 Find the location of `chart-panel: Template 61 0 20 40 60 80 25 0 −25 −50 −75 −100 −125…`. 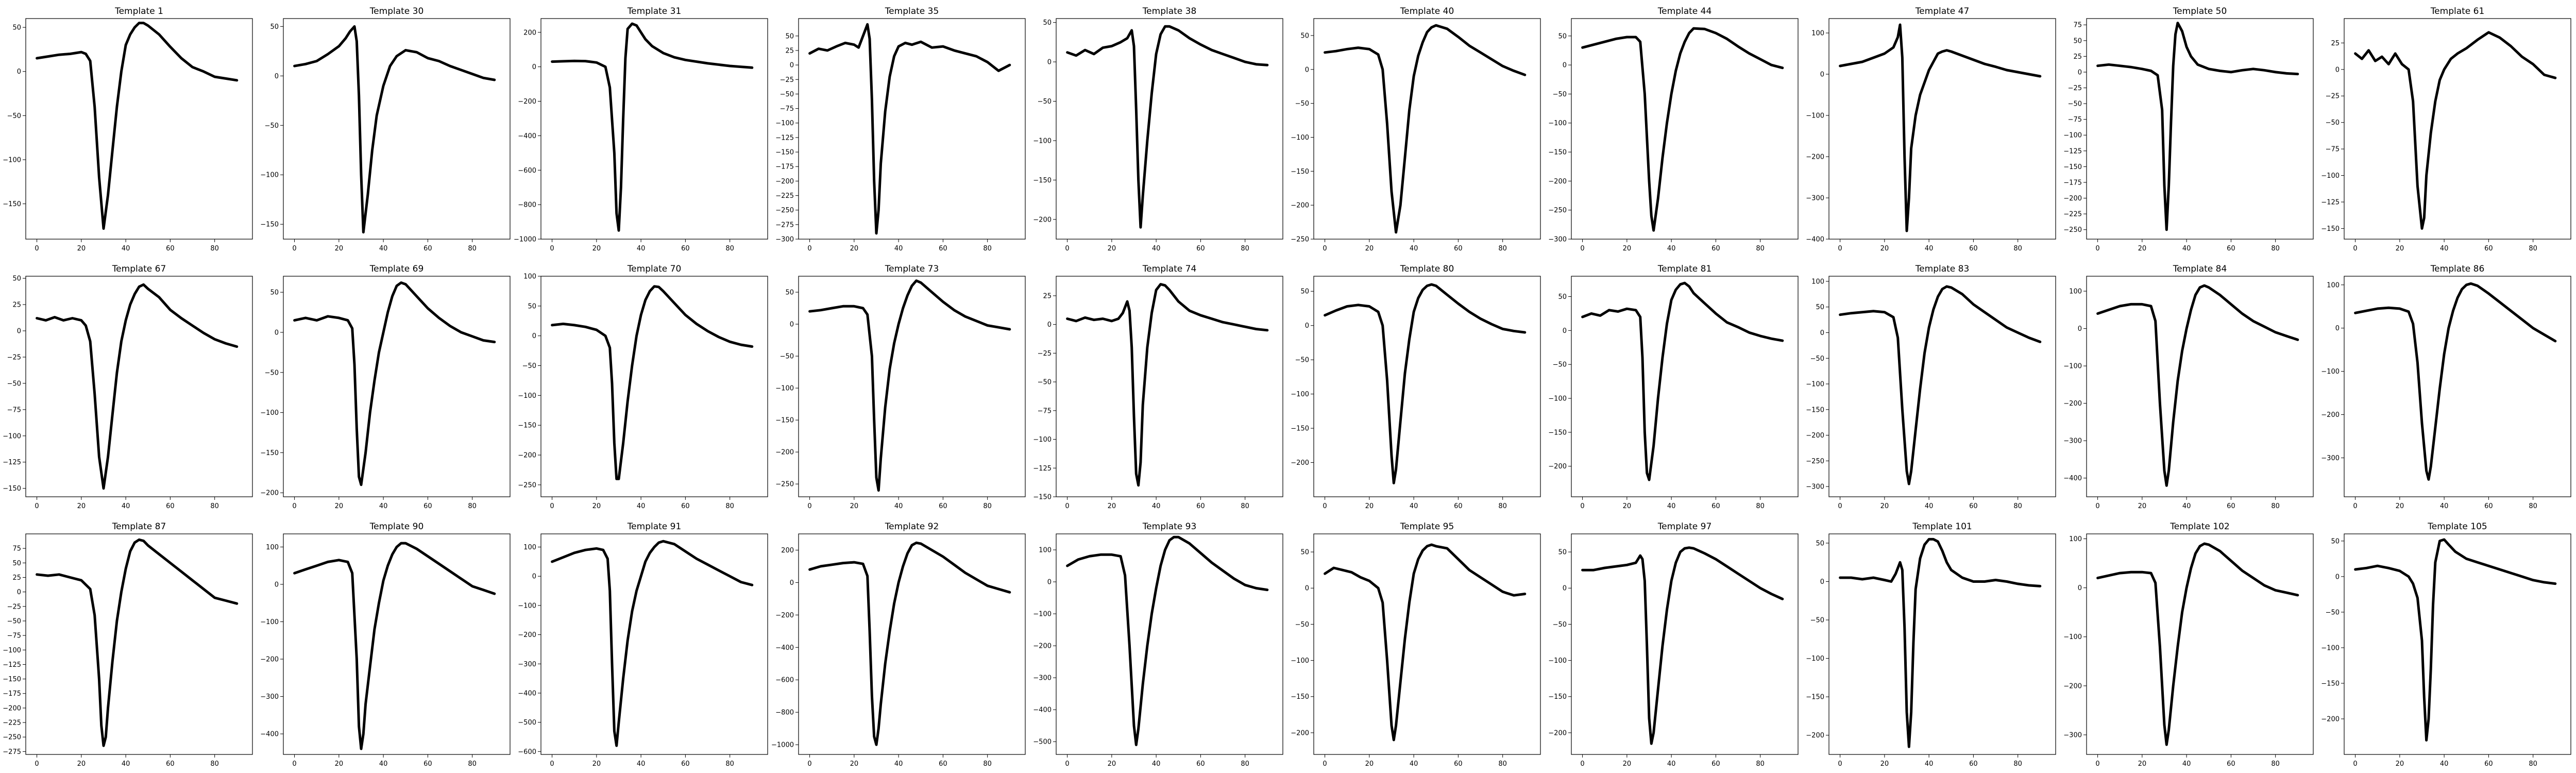

chart-panel: Template 61 0 20 40 60 80 25 0 −25 −50 −75 −100 −125… is located at coordinates (2446, 129).